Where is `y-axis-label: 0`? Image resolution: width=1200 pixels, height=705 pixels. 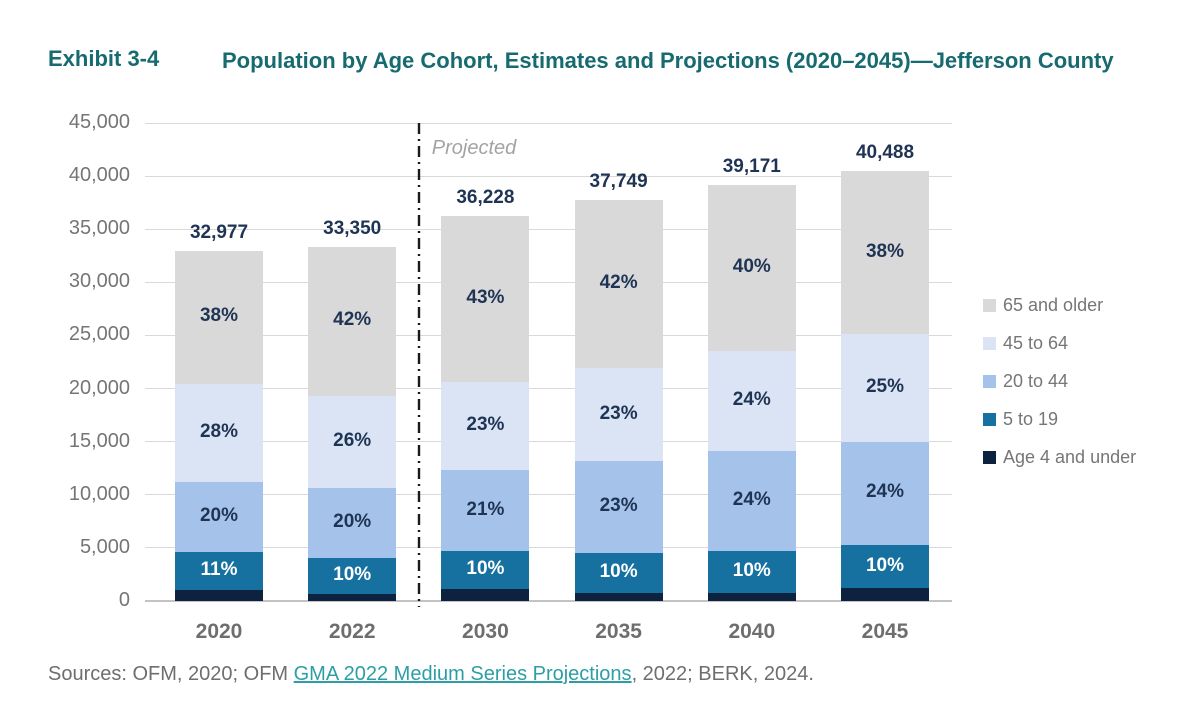
y-axis-label: 0 is located at coordinates (124, 600).